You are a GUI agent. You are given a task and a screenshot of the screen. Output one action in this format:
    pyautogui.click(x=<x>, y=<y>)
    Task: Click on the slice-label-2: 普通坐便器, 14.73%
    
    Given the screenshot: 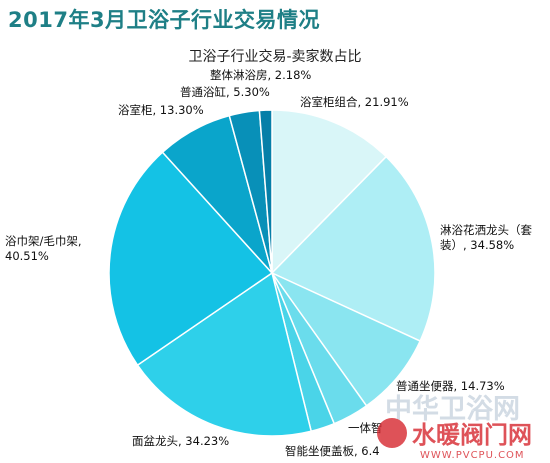 What is the action you would take?
    pyautogui.click(x=450, y=386)
    